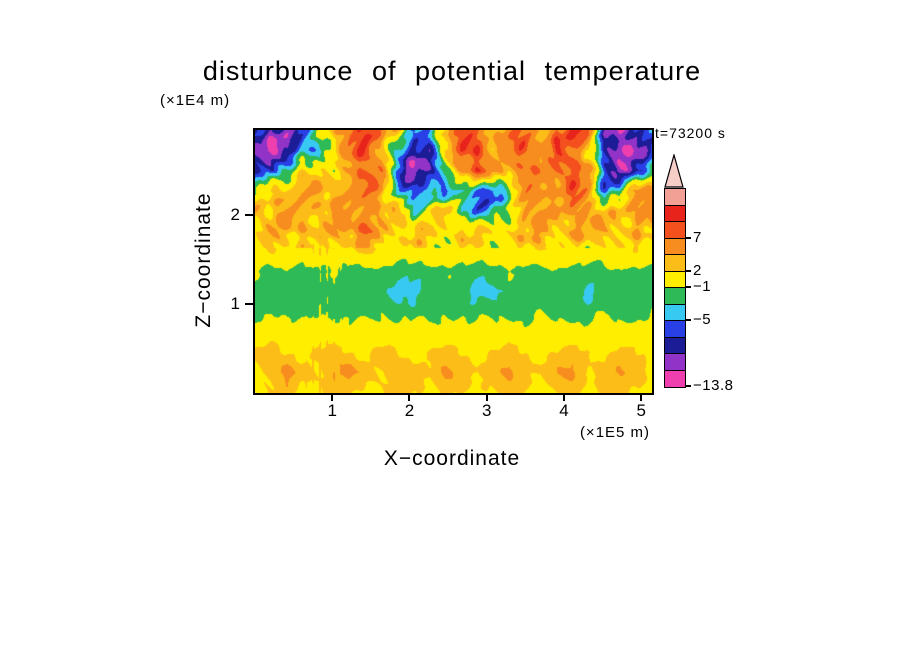  I want to click on x-tick-label: 4, so click(564, 410).